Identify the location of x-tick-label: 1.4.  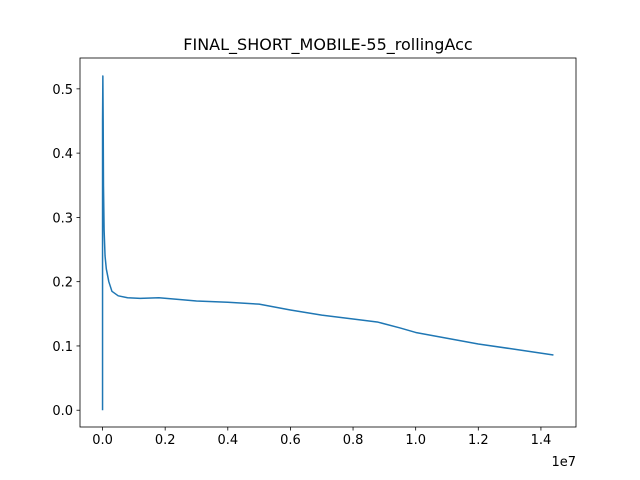
(541, 440).